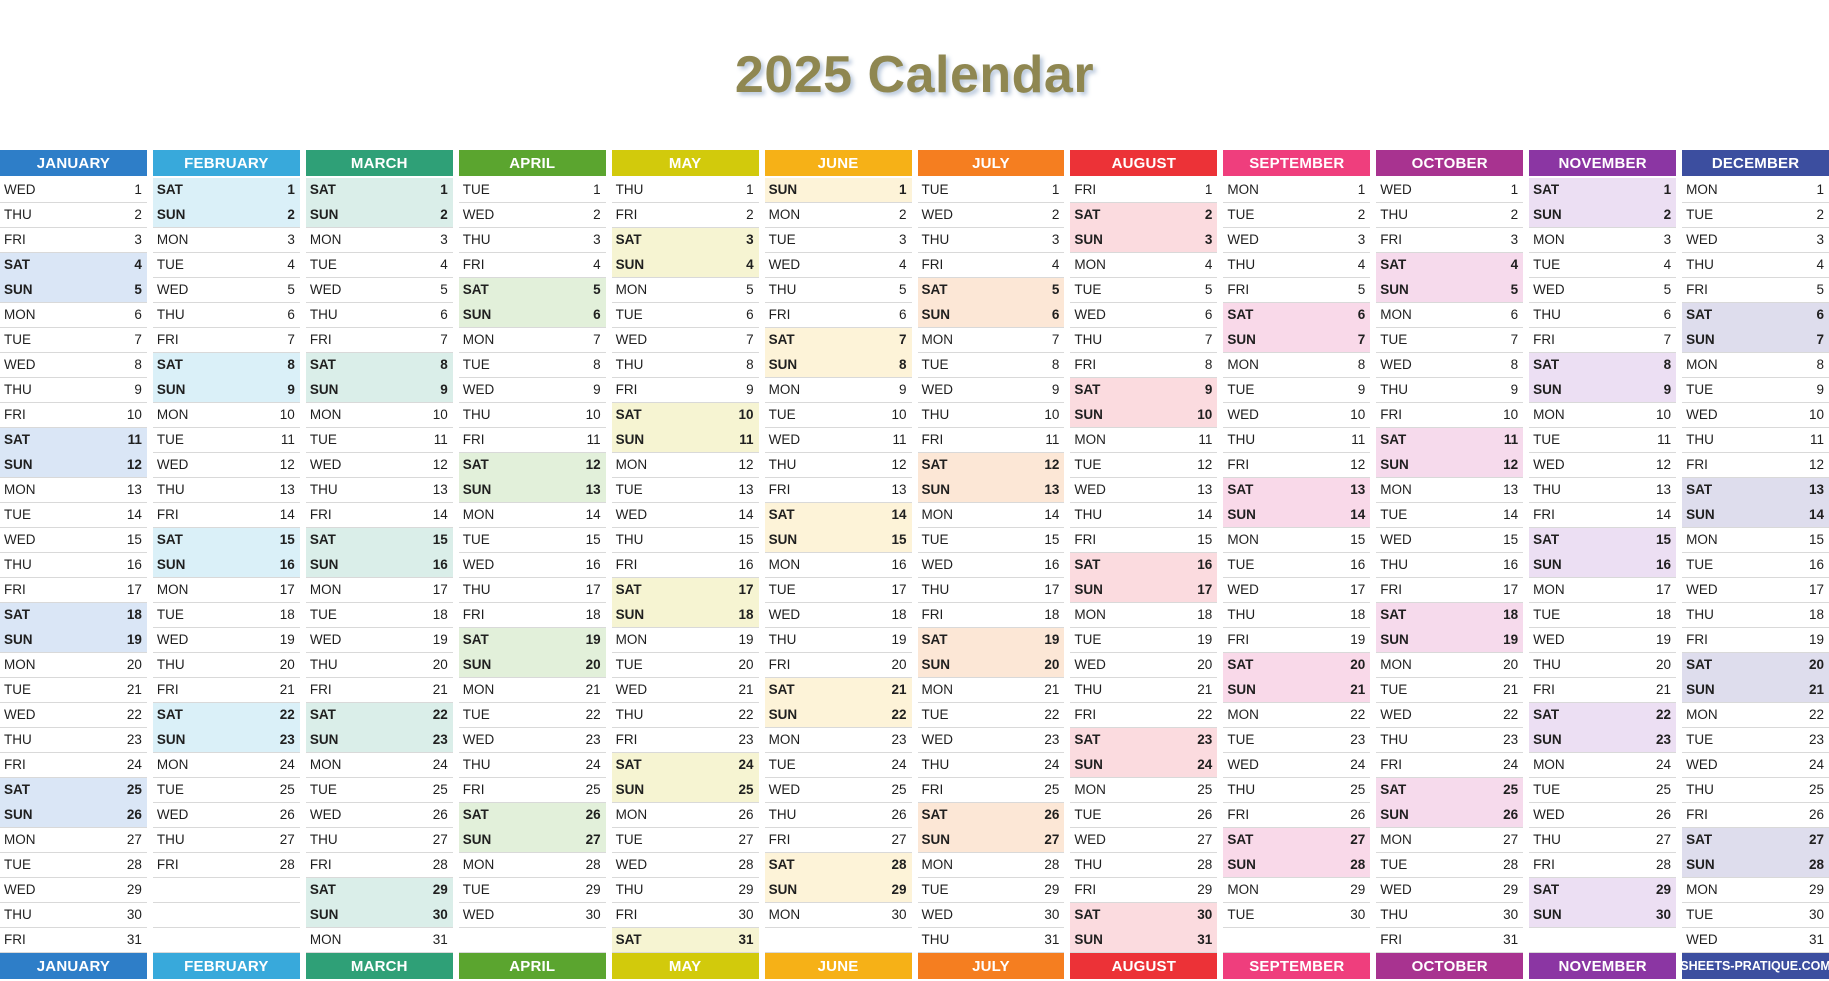 The height and width of the screenshot is (981, 1829). I want to click on day-row: WED 29, so click(1450, 890).